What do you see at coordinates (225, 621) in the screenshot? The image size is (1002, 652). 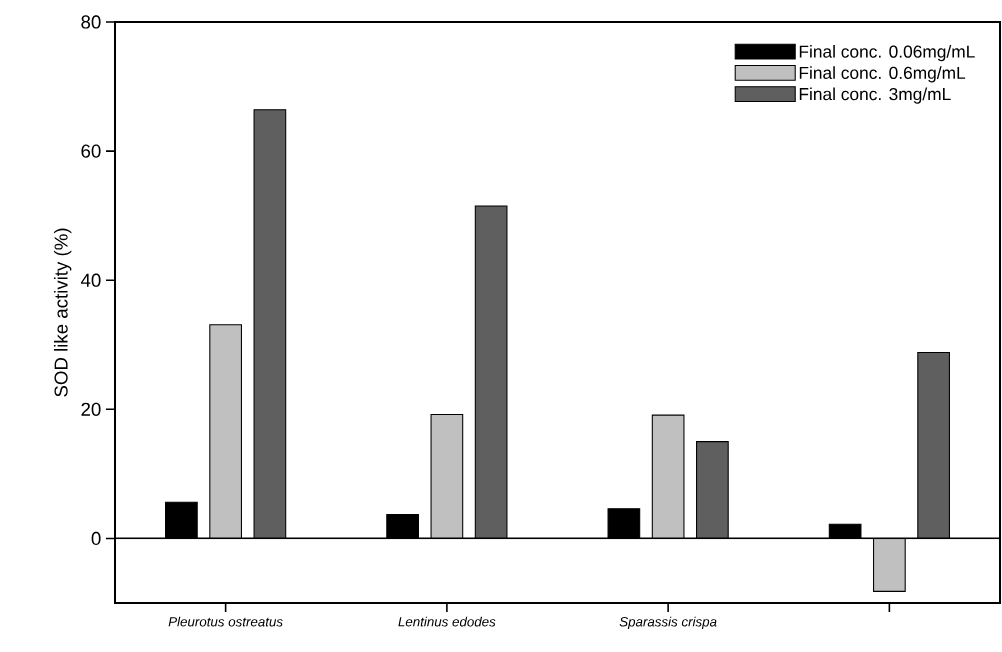 I see `x-tick-label: Pleurotus ostreatus` at bounding box center [225, 621].